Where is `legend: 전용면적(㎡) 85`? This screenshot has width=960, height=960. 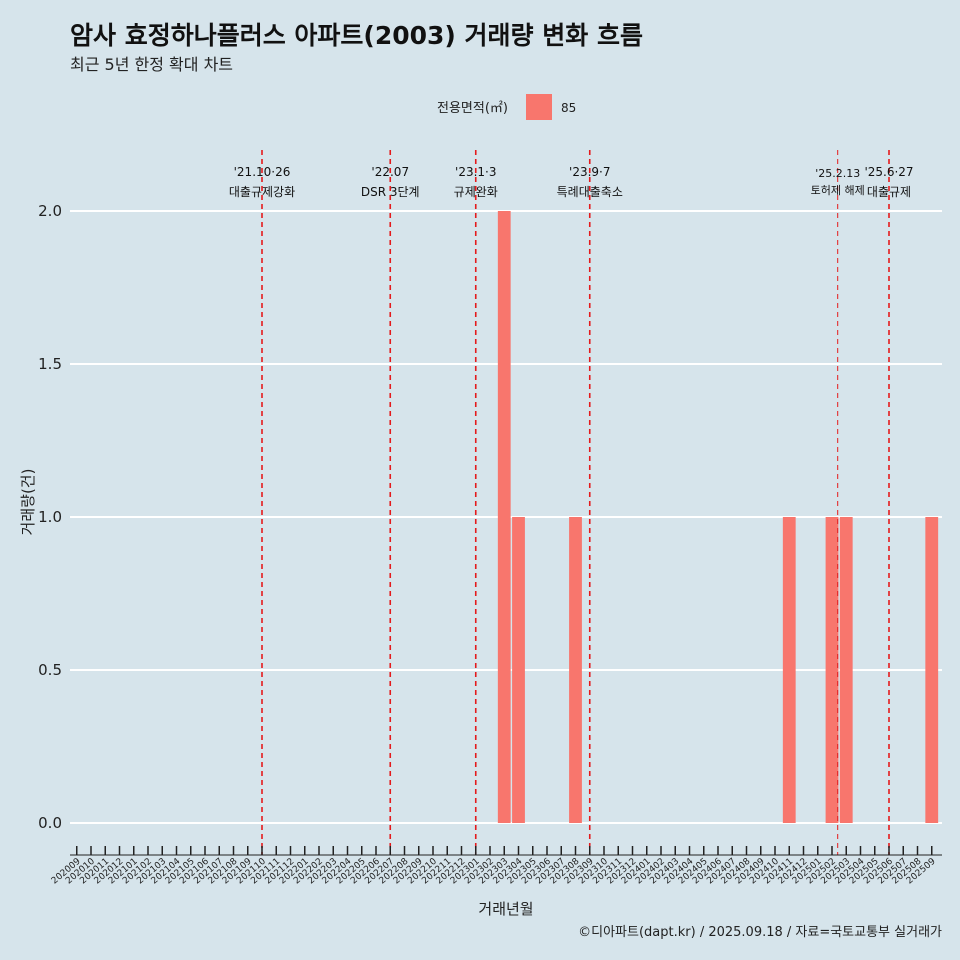 legend: 전용면적(㎡) 85 is located at coordinates (506, 107).